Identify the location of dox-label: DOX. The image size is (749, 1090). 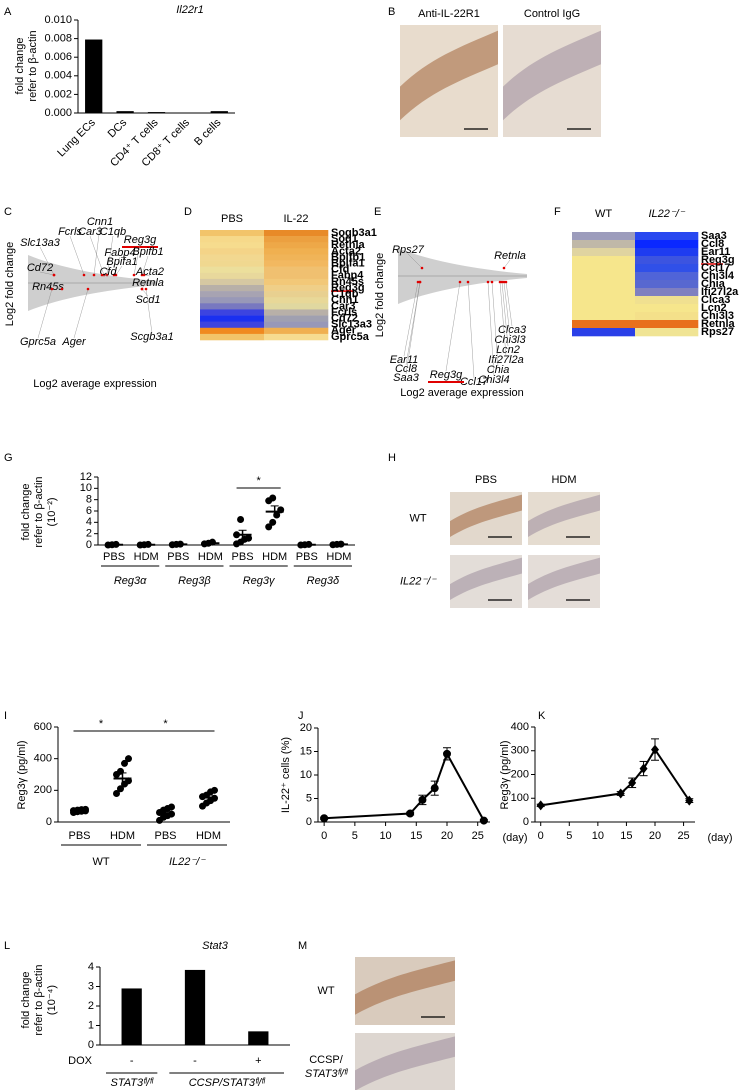
(80, 1061).